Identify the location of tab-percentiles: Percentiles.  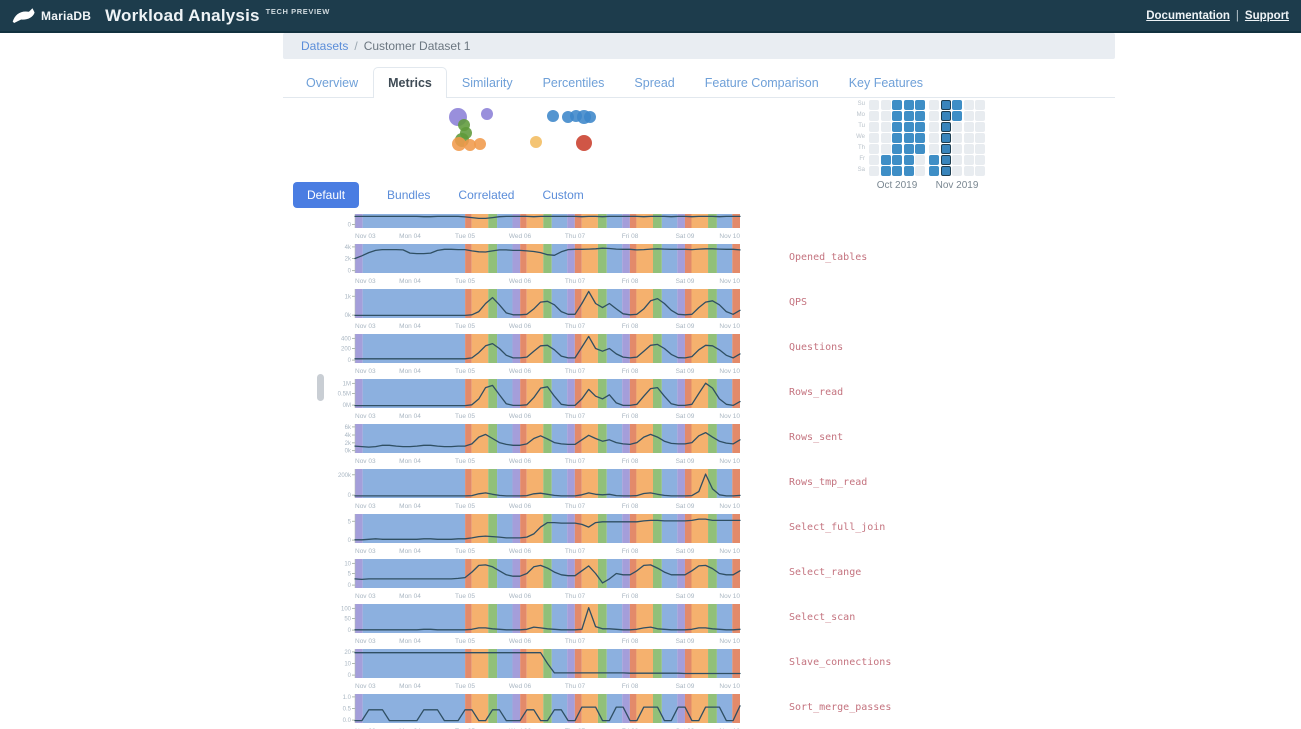
(573, 83).